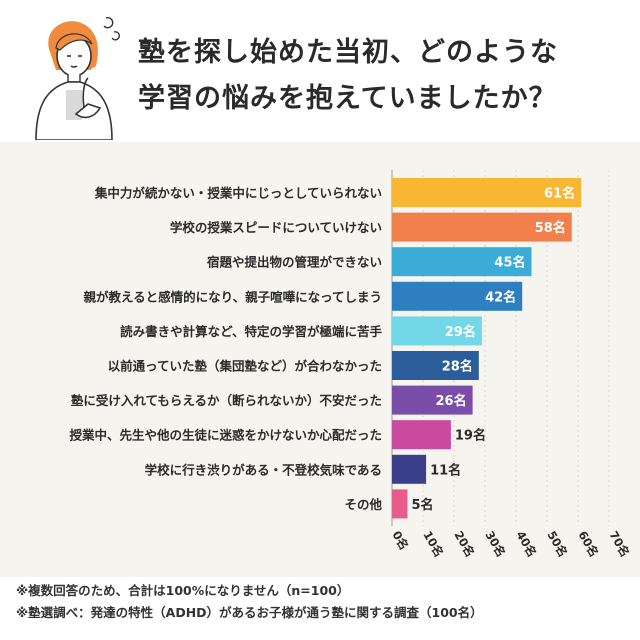 The width and height of the screenshot is (640, 640). What do you see at coordinates (348, 52) in the screenshot?
I see `title-line-1: 塾を探し始めた当初、どのような` at bounding box center [348, 52].